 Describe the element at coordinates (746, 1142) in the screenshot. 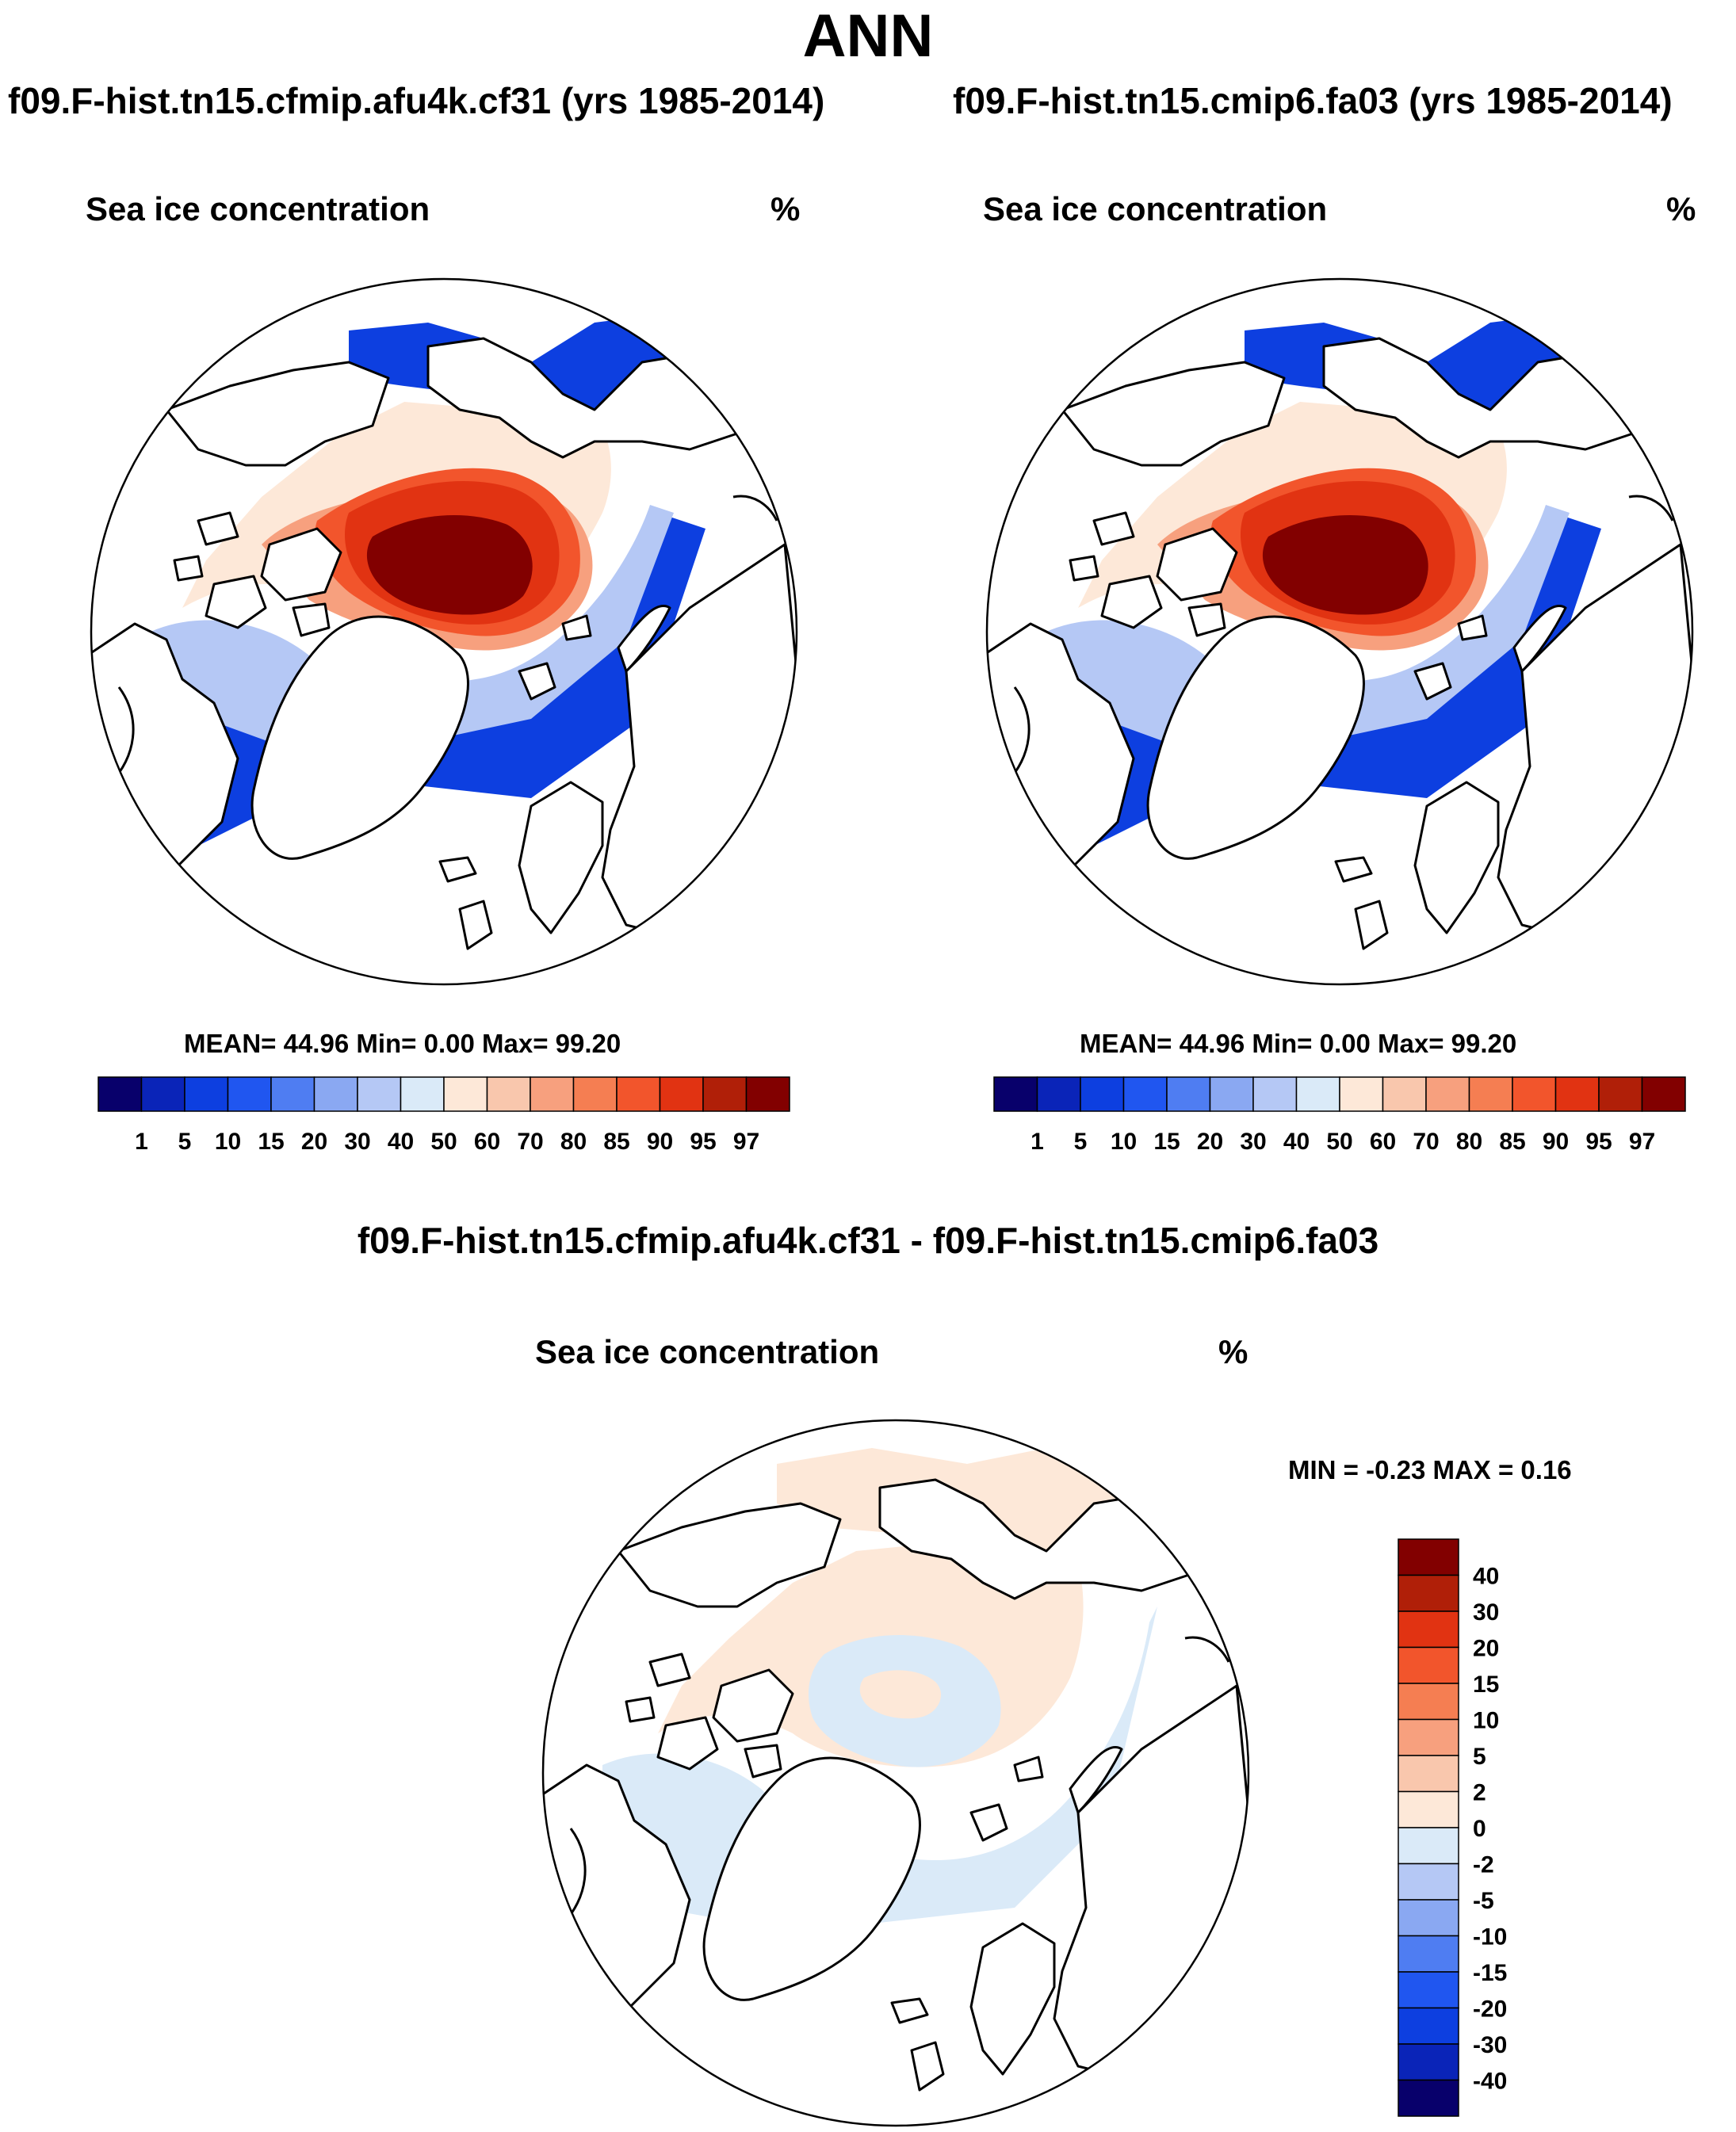

I see `colorbar-tick-label: 97` at that location.